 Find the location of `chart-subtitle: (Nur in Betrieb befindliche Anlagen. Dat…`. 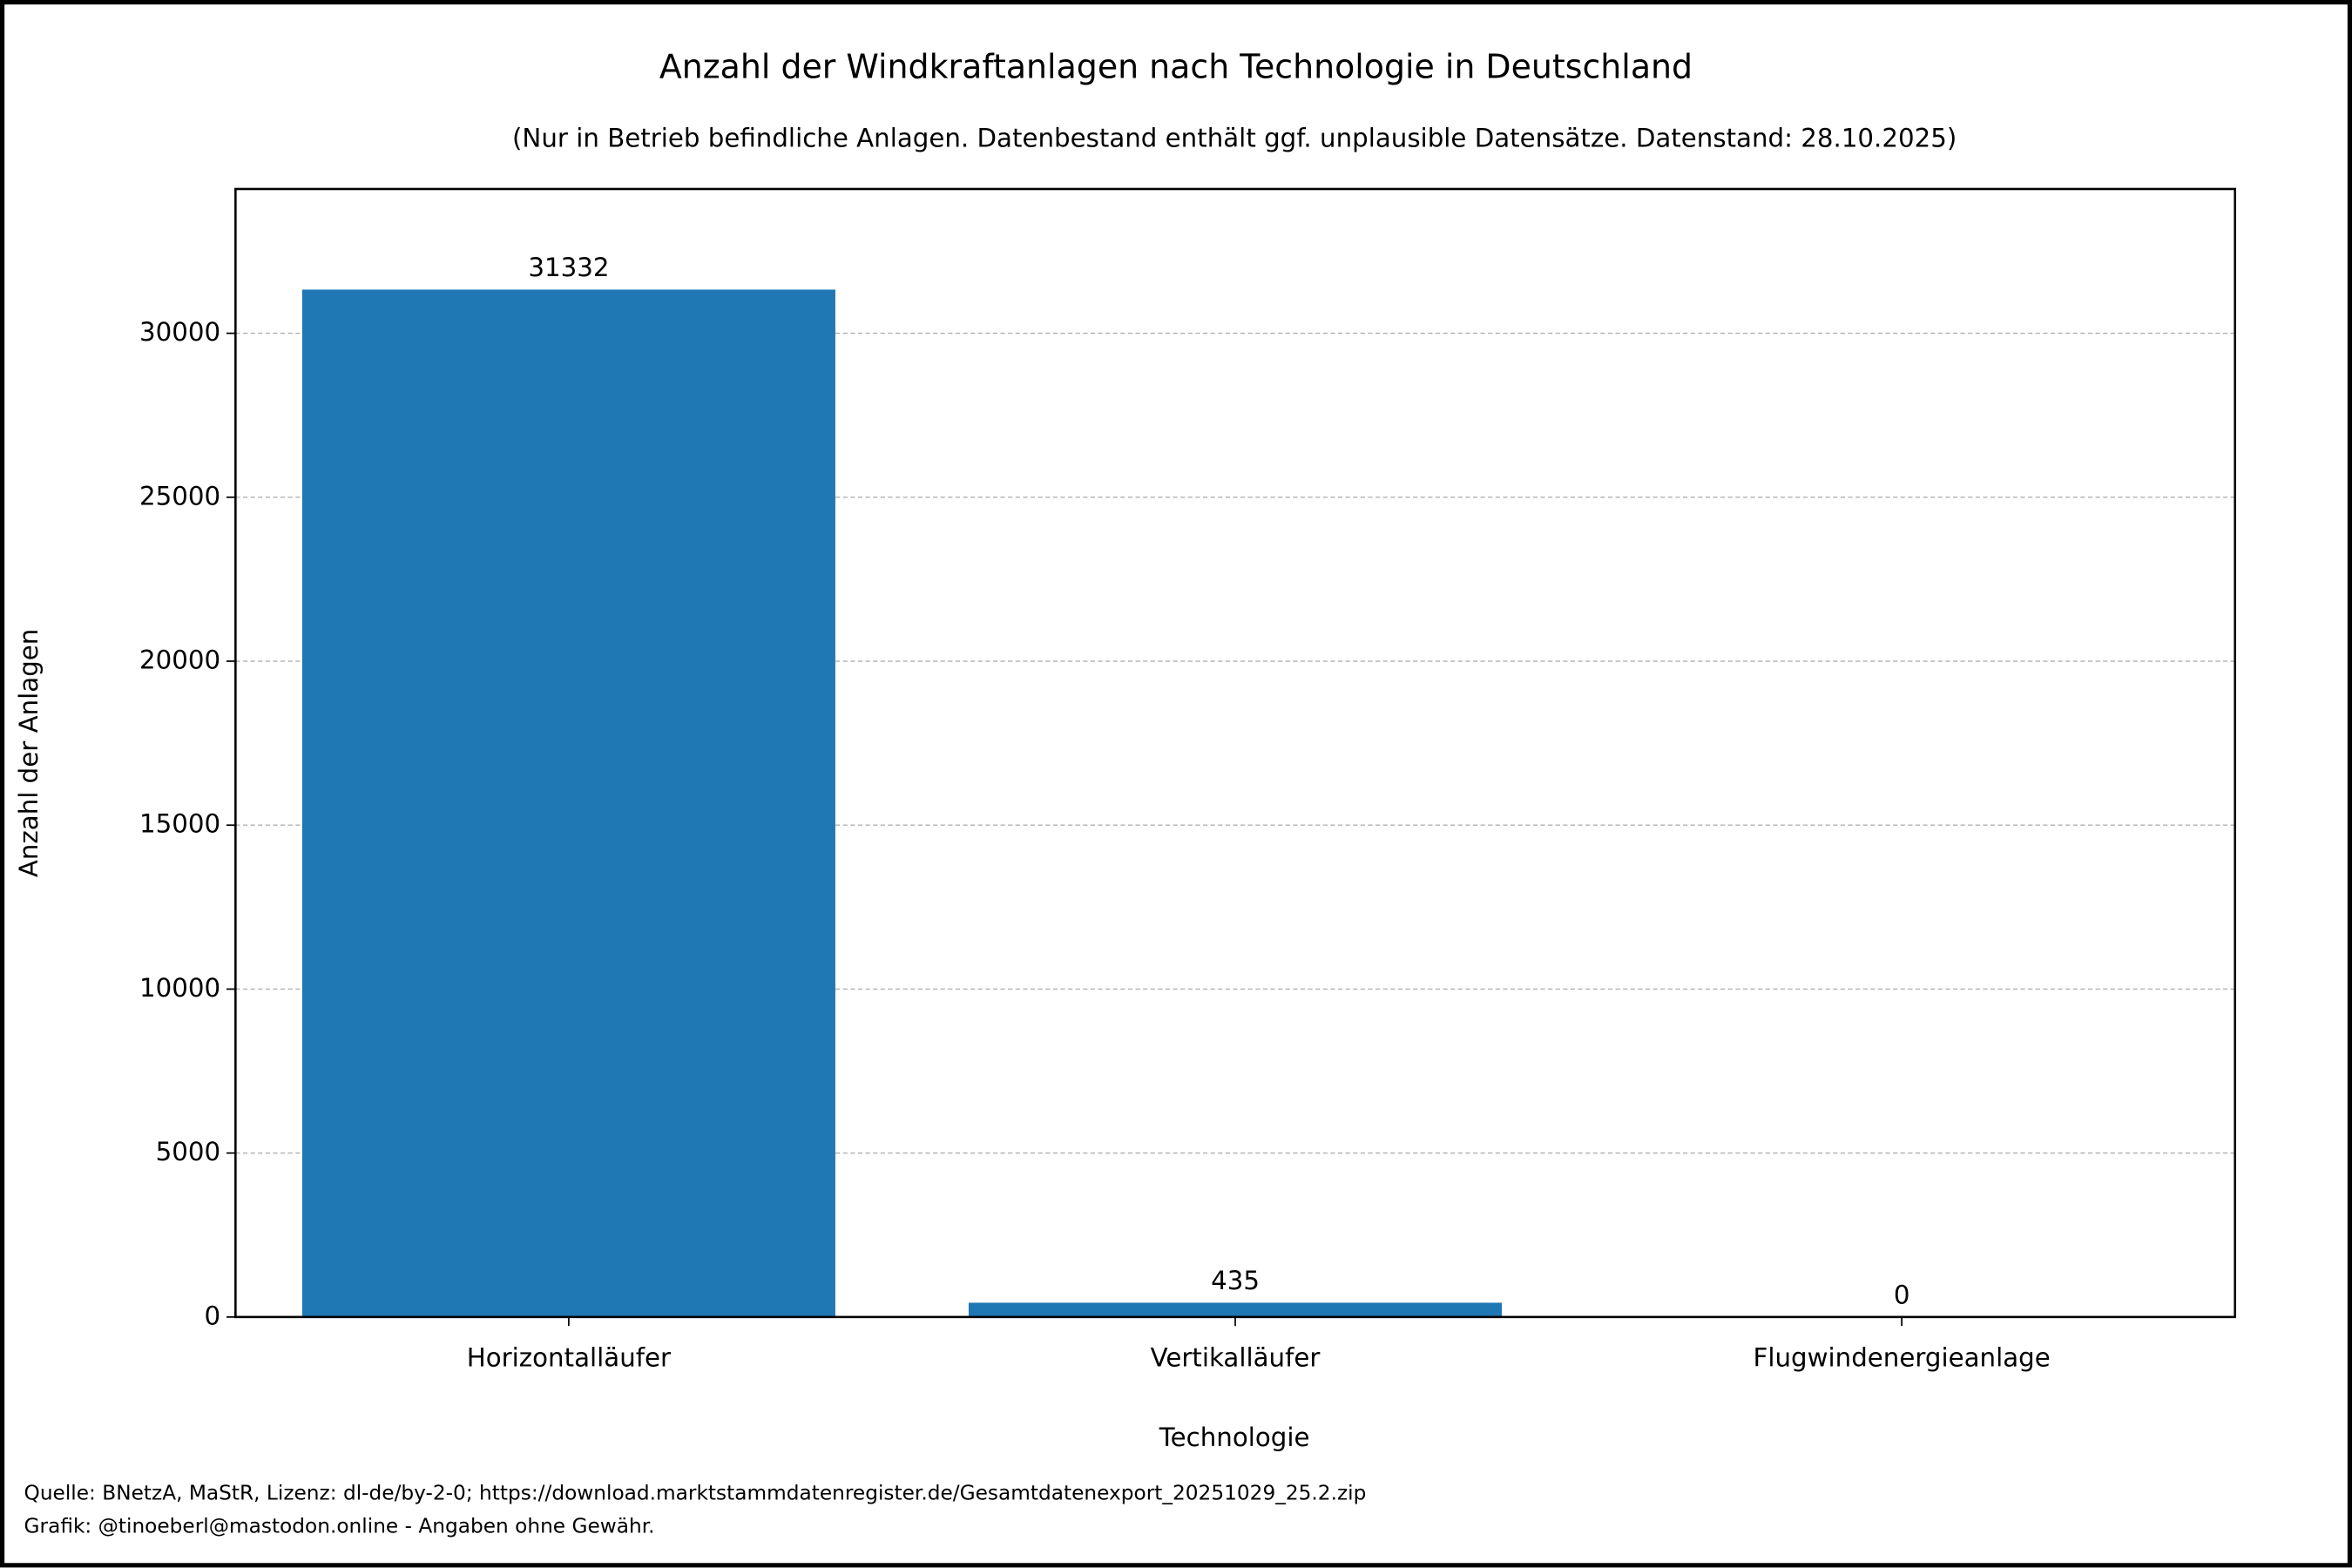

chart-subtitle: (Nur in Betrieb befindliche Anlagen. Dat… is located at coordinates (1234, 138).